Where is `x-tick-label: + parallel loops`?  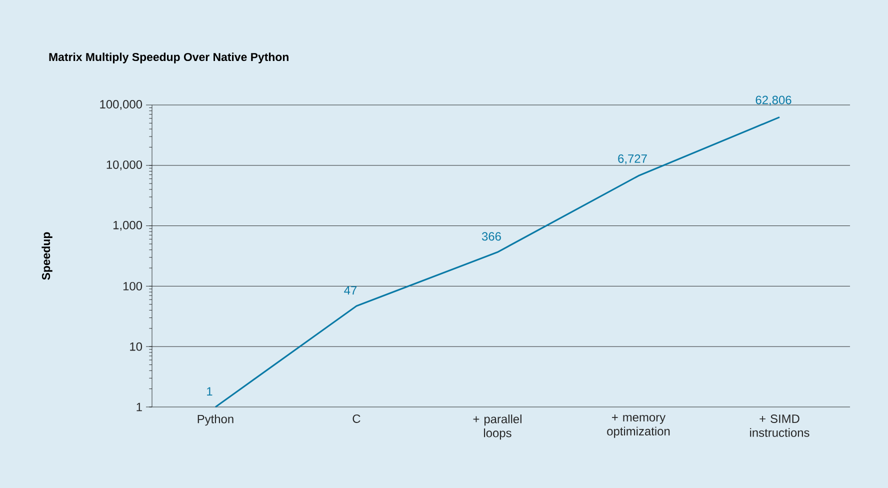 x-tick-label: + parallel loops is located at coordinates (497, 427).